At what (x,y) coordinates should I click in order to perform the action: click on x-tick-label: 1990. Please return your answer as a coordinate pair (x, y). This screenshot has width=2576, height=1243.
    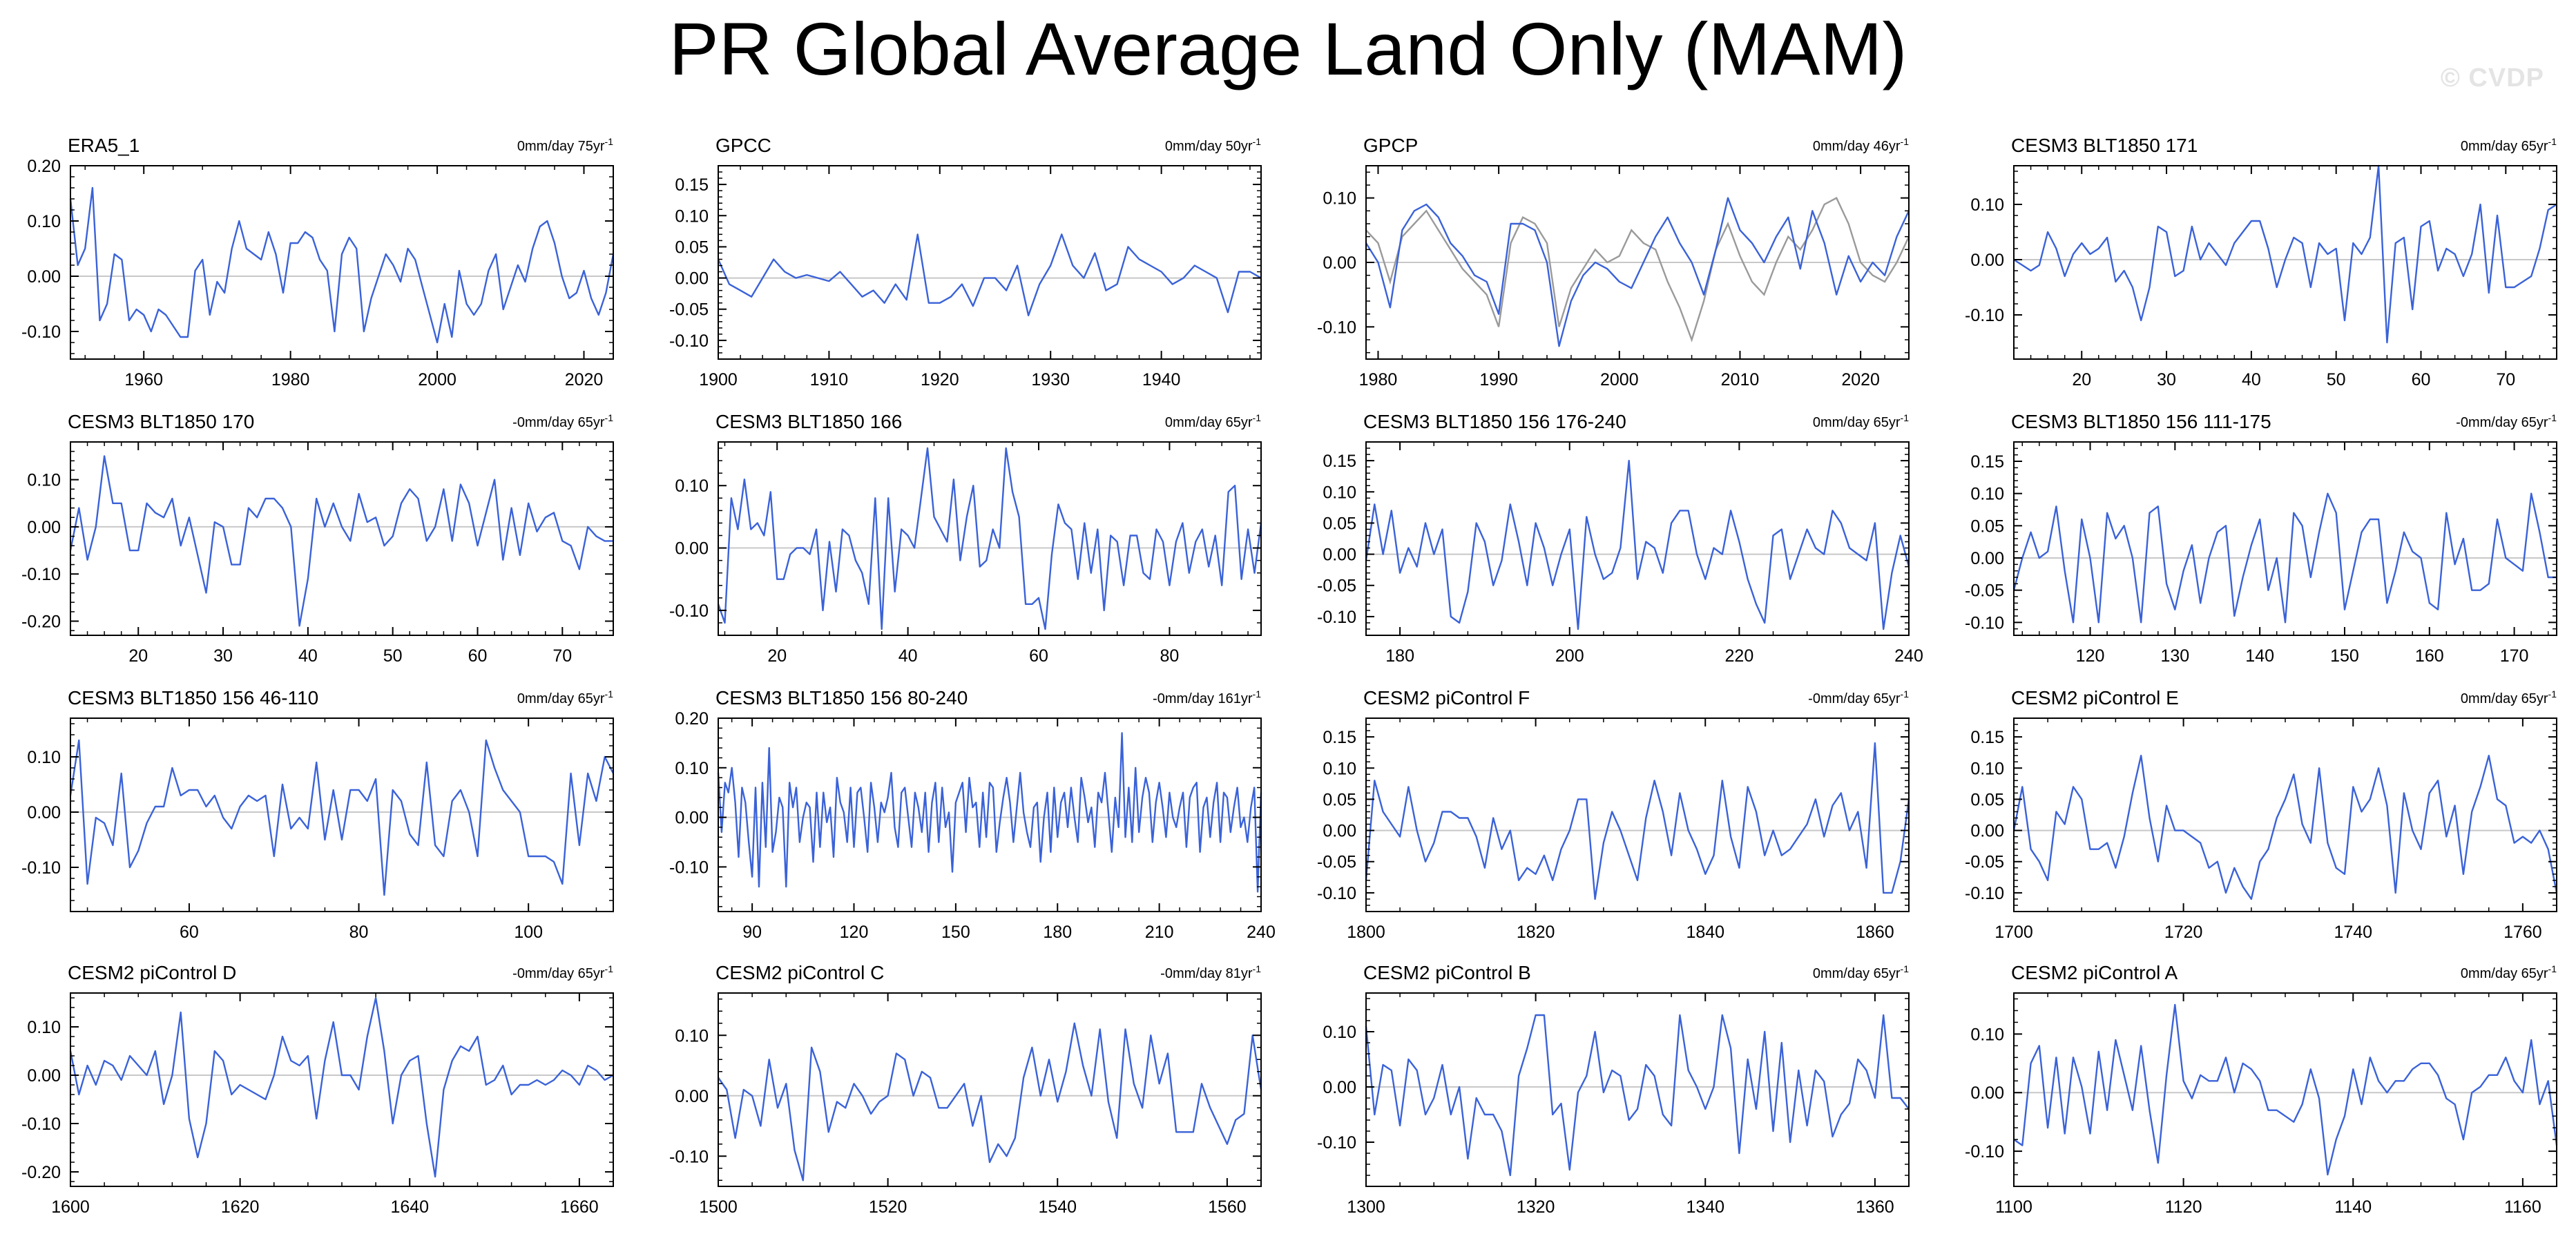
    Looking at the image, I should click on (1498, 379).